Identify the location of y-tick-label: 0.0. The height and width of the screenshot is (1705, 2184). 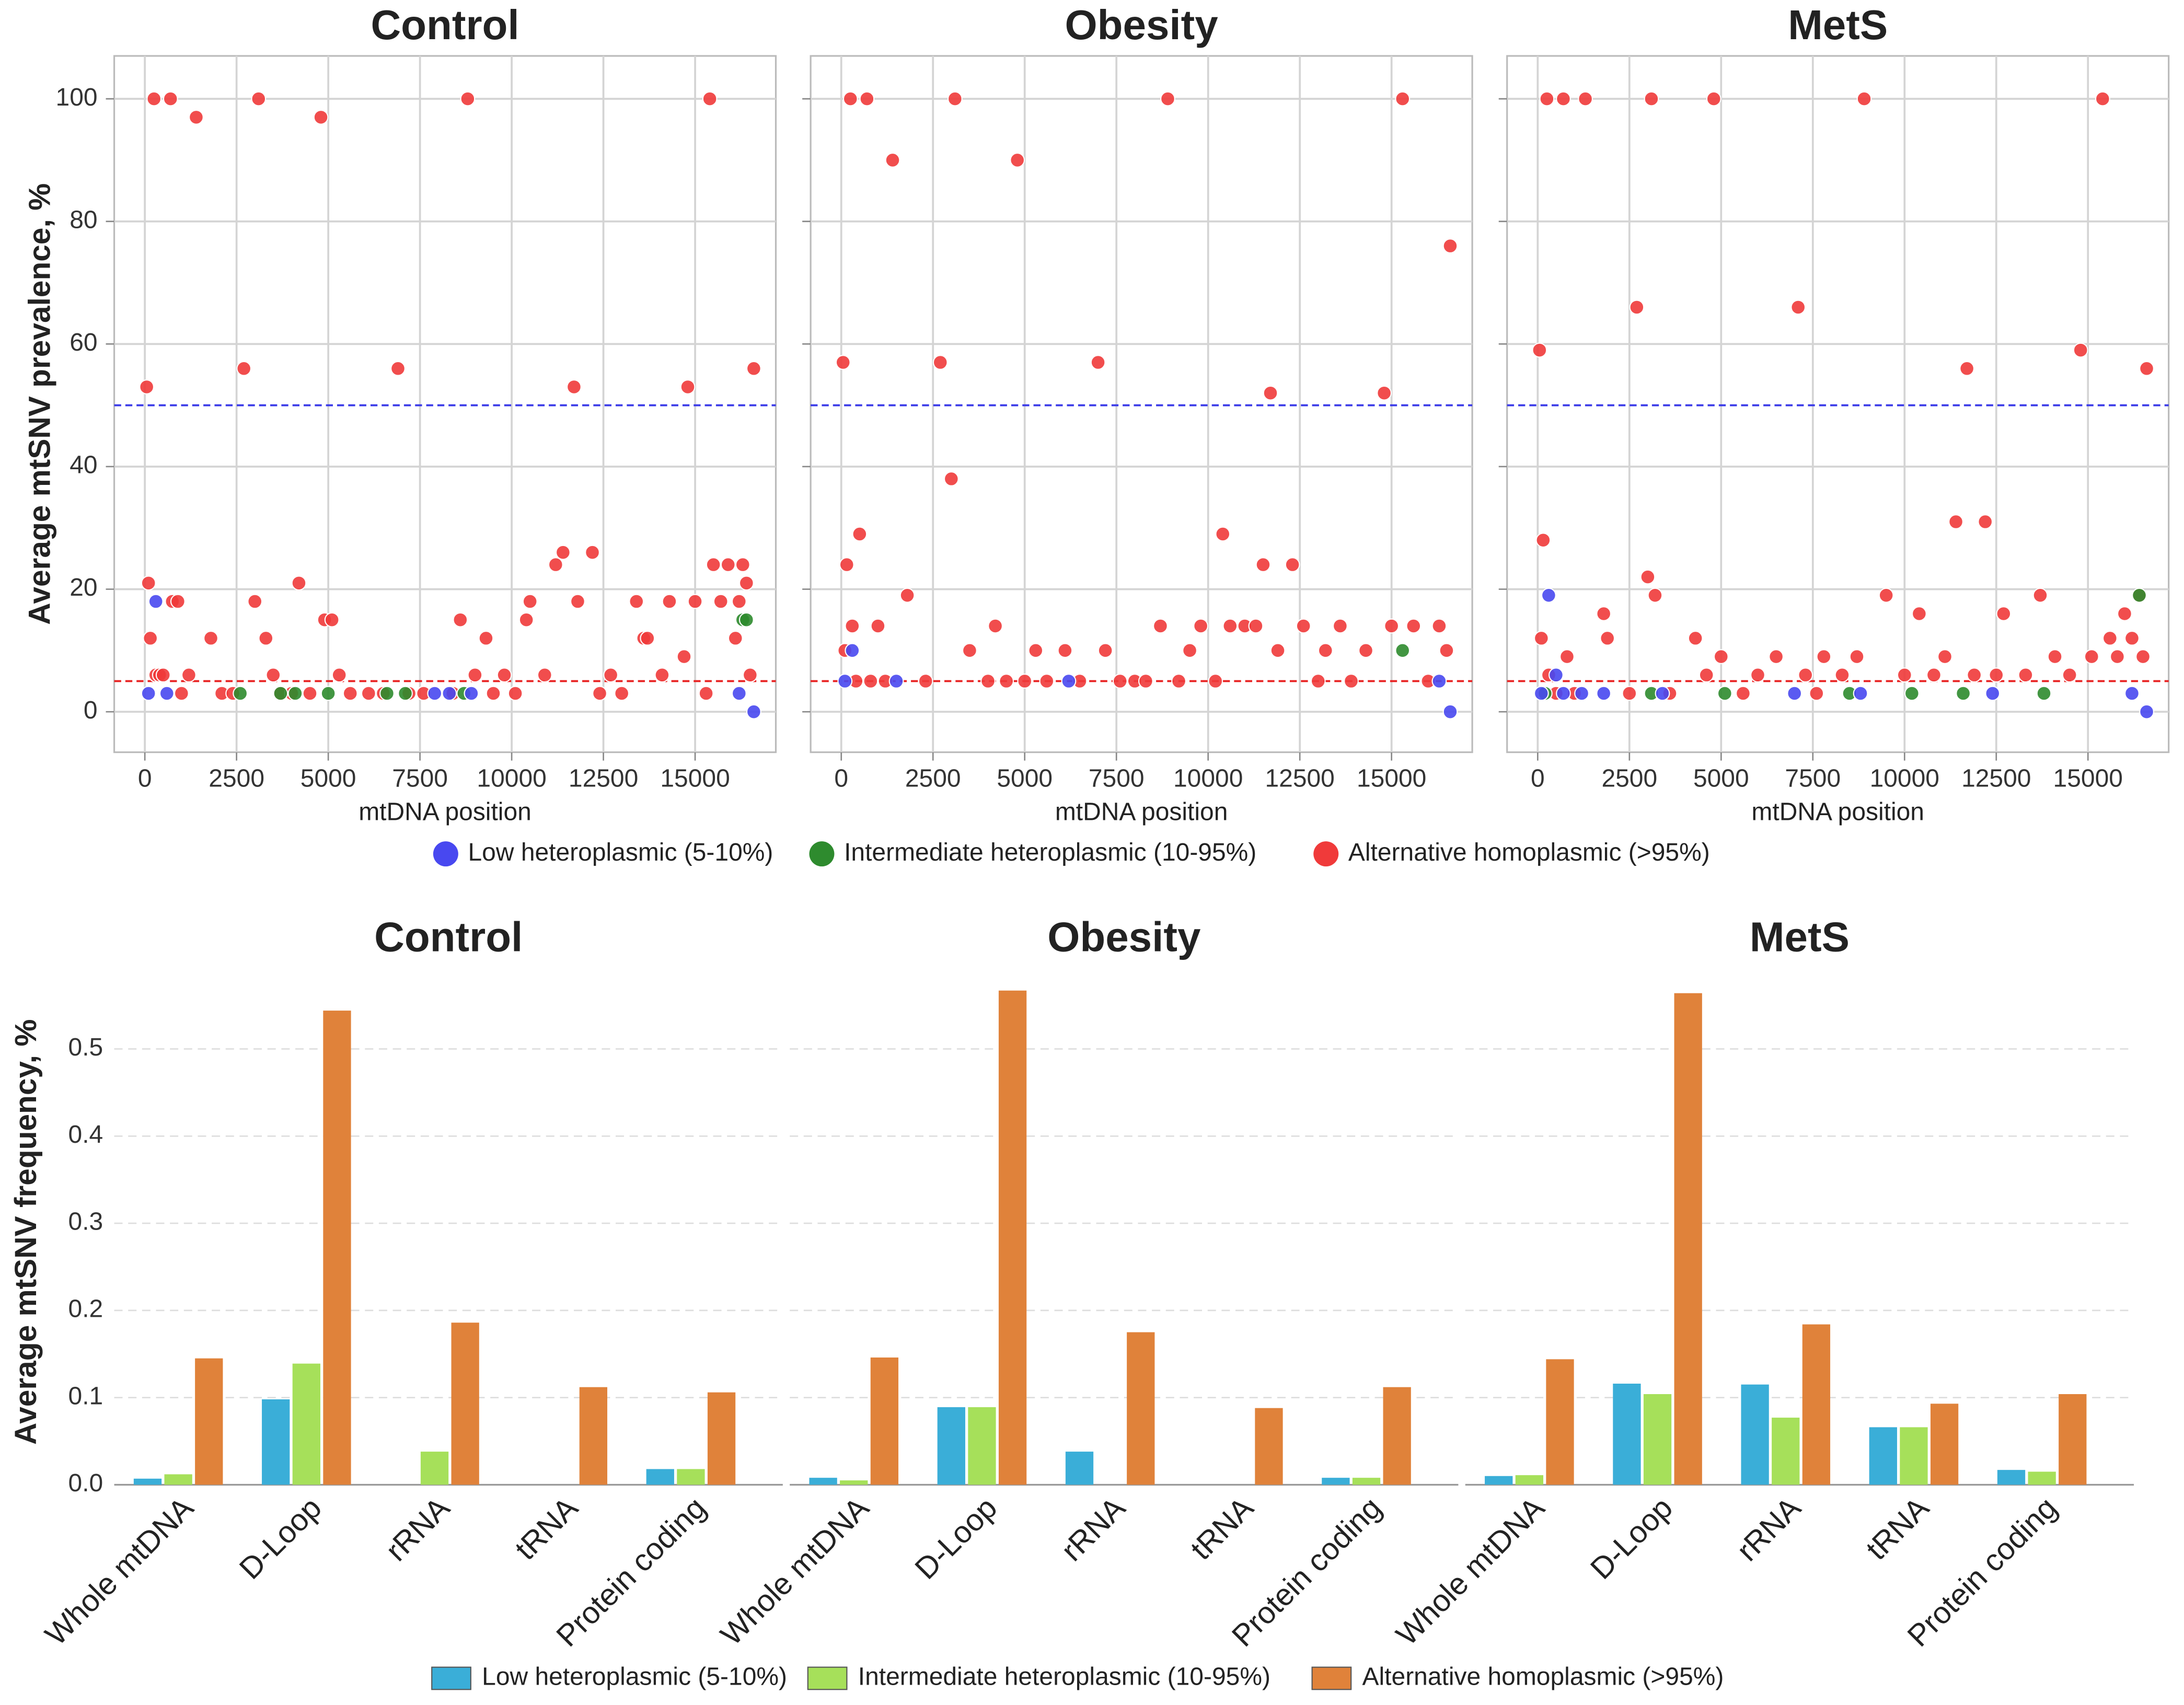
(86, 1483).